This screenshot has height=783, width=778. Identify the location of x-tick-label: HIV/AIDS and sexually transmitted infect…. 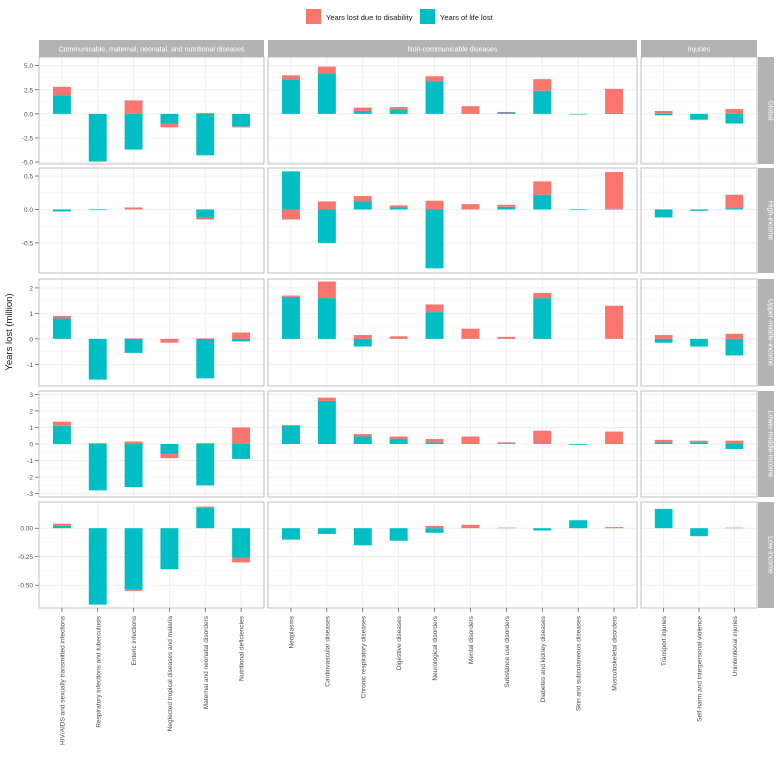
(62, 680).